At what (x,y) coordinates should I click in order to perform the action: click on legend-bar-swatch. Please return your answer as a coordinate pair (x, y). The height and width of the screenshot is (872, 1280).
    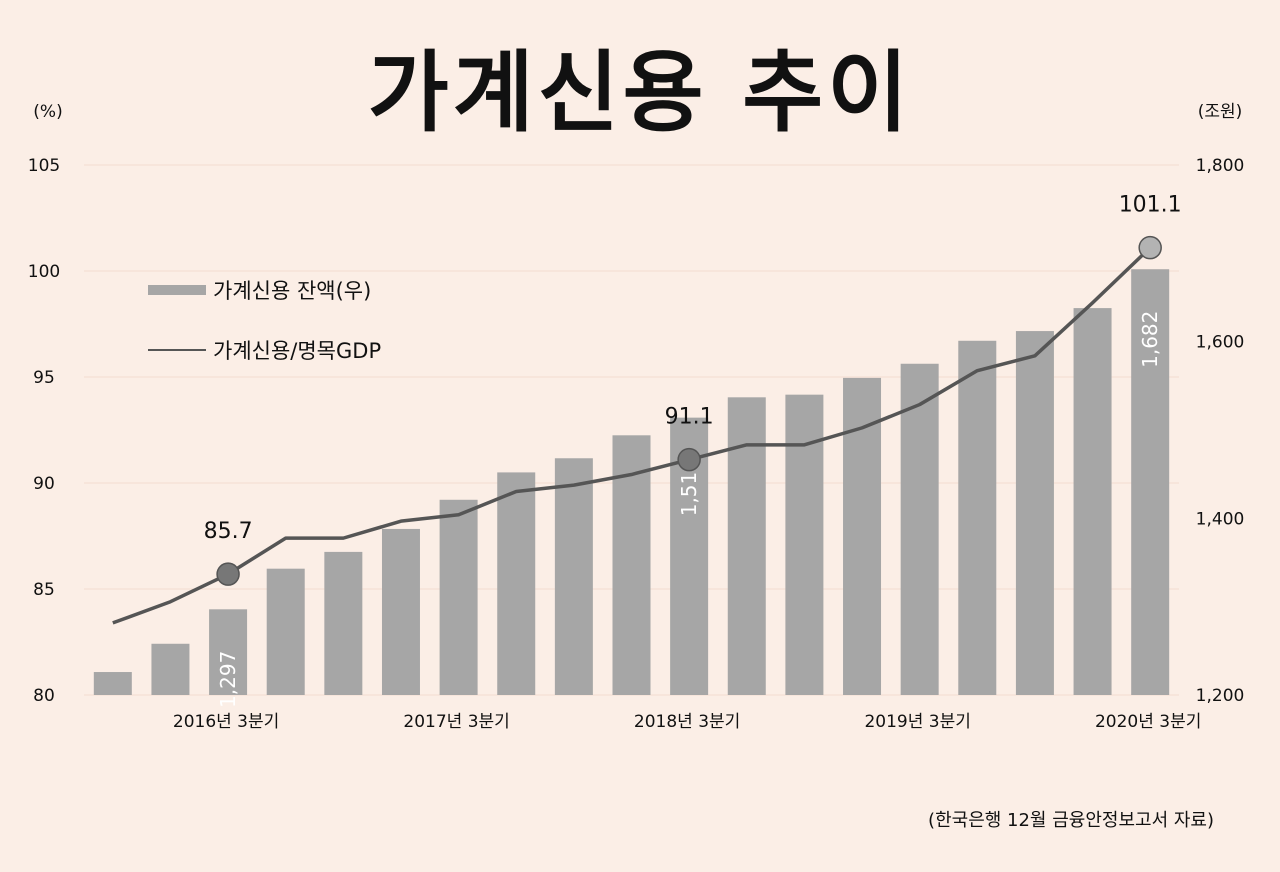
    Looking at the image, I should click on (177, 290).